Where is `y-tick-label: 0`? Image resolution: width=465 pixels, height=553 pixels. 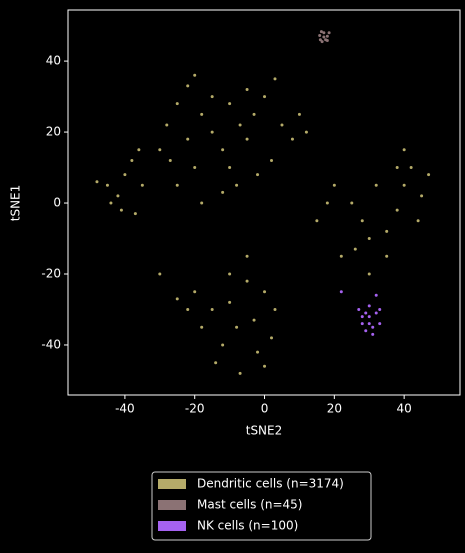
y-tick-label: 0 is located at coordinates (57, 203).